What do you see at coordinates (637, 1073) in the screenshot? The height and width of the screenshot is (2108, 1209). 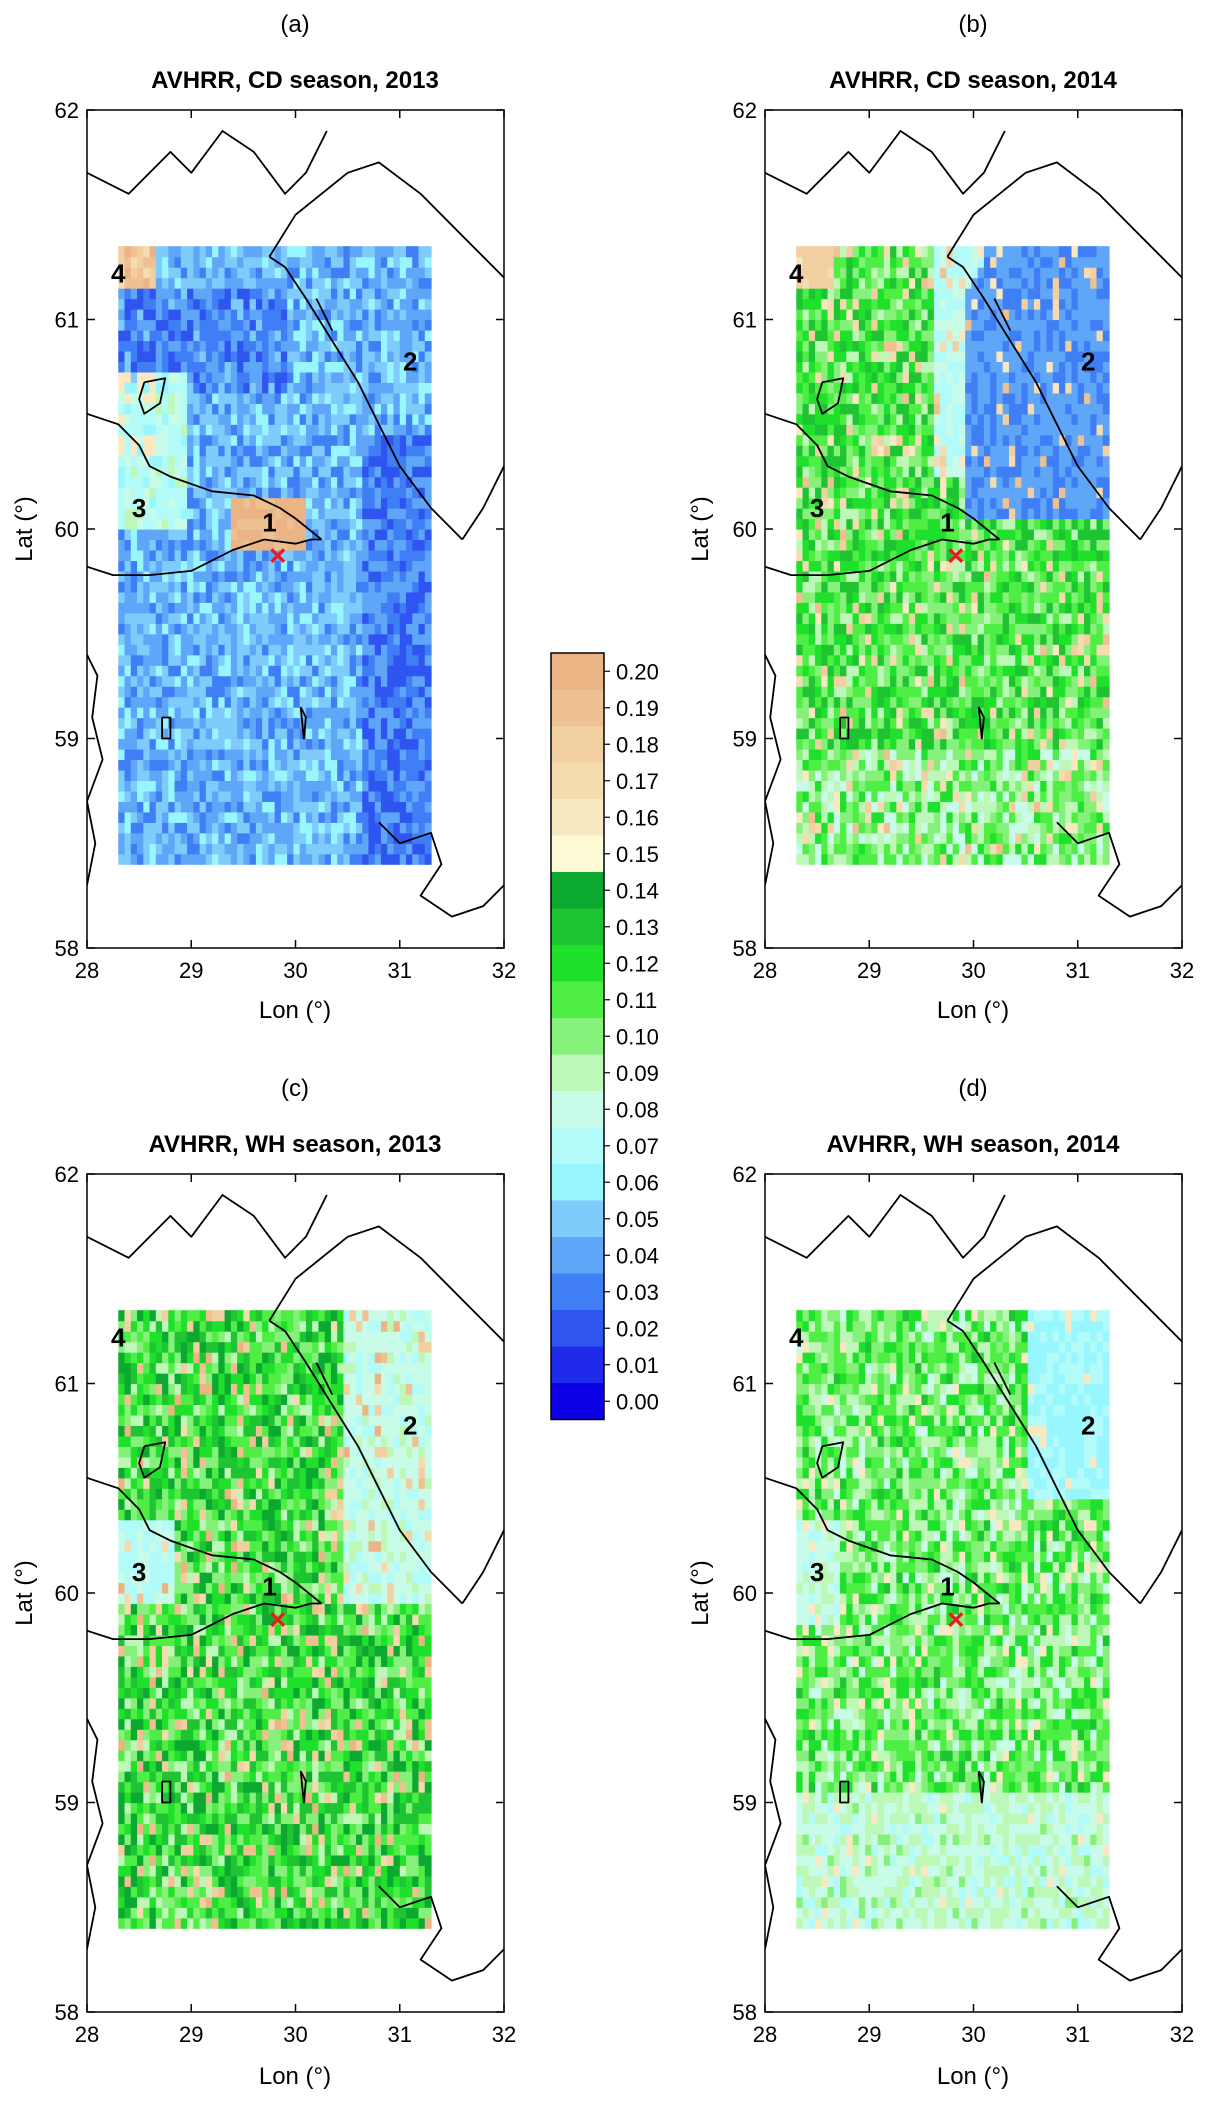 I see `colorbar-tick-label: 0.09` at bounding box center [637, 1073].